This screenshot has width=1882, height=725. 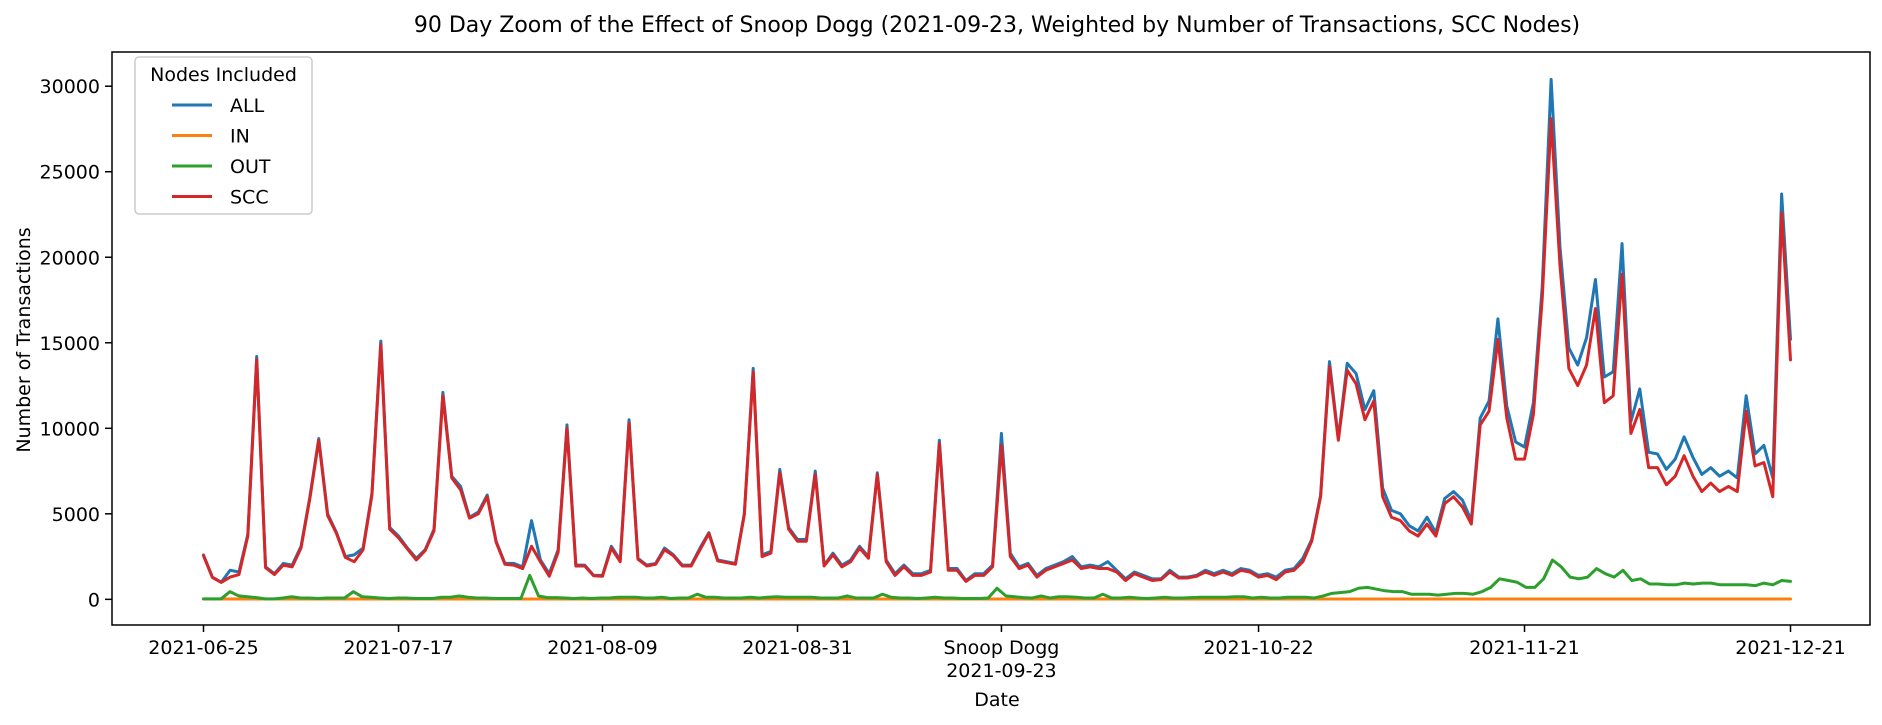 I want to click on x-tick-label: 2021-06-25, so click(x=203, y=648).